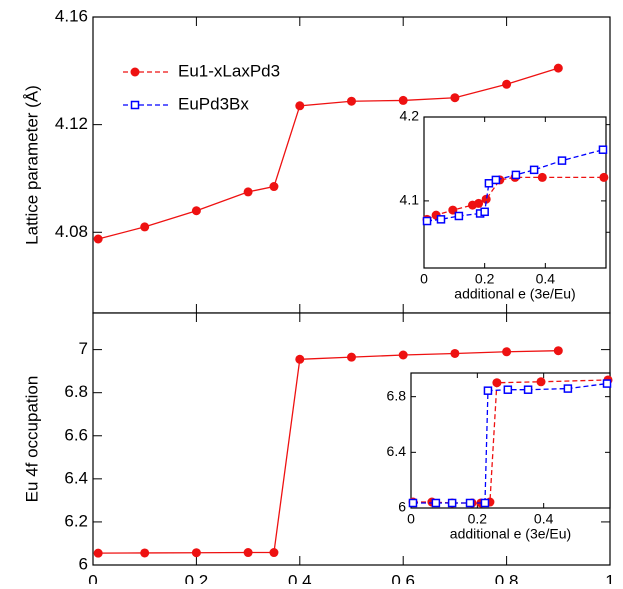 Image resolution: width=623 pixels, height=589 pixels. Describe the element at coordinates (410, 116) in the screenshot. I see `y-tick-label: 4.2` at that location.